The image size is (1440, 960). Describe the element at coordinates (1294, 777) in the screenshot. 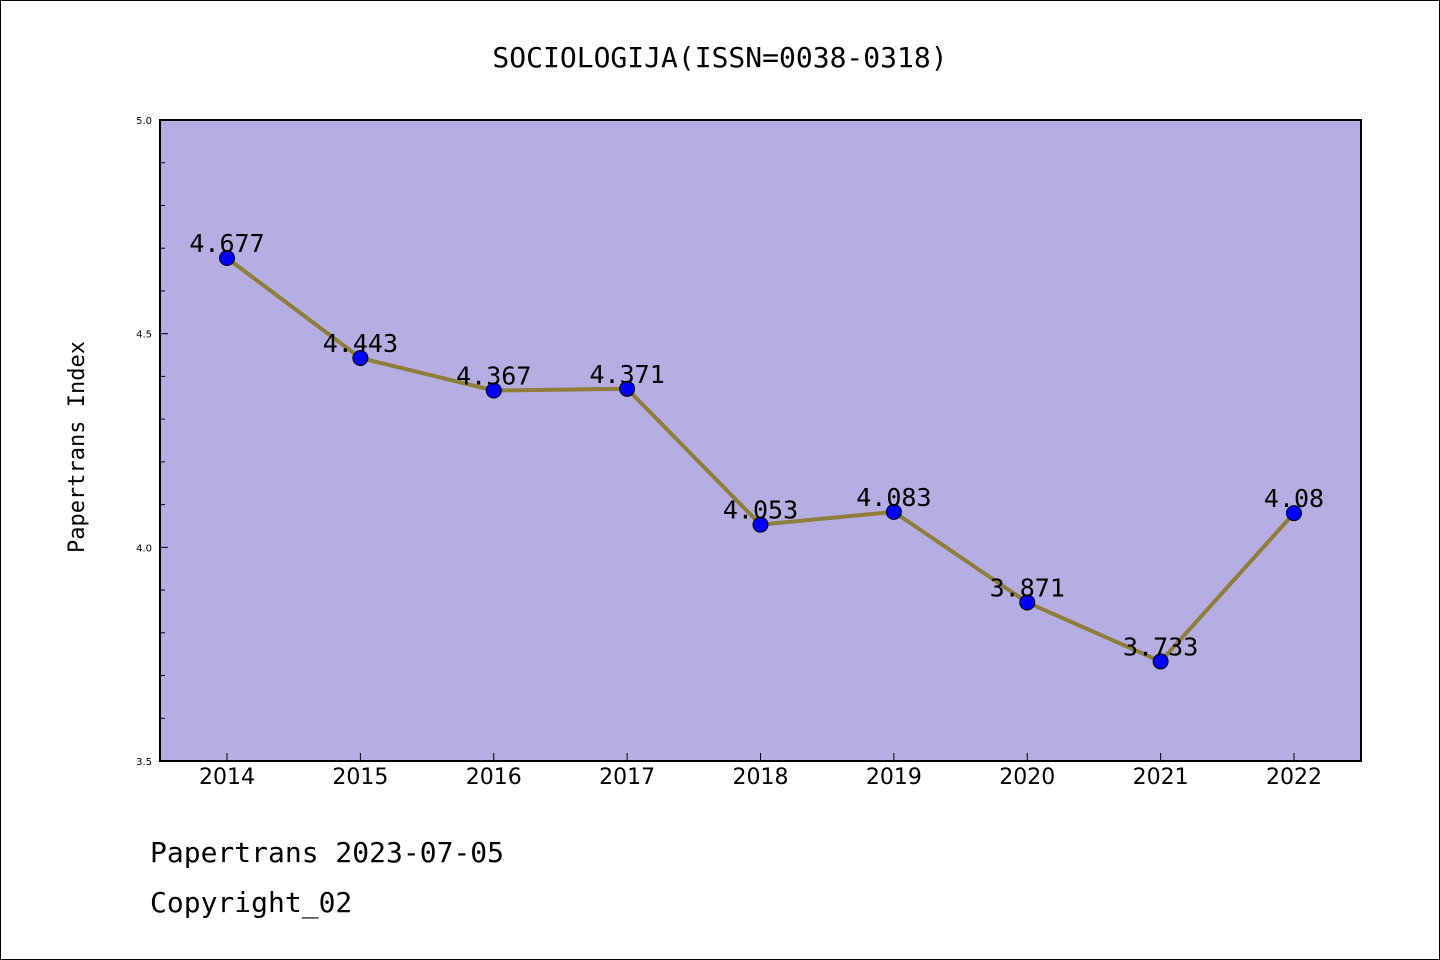

I see `x-tick-label: 2022` at that location.